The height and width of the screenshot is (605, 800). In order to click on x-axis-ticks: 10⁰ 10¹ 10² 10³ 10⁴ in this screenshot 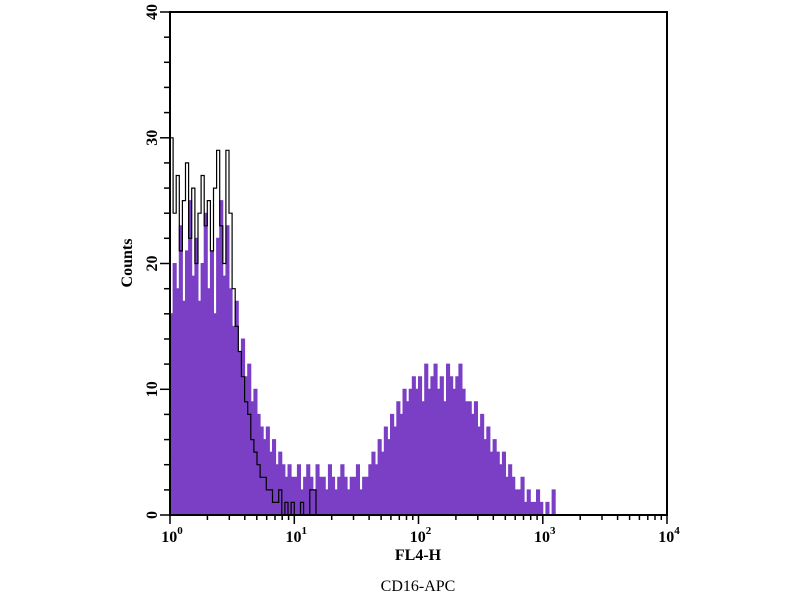, I will do `click(420, 530)`.